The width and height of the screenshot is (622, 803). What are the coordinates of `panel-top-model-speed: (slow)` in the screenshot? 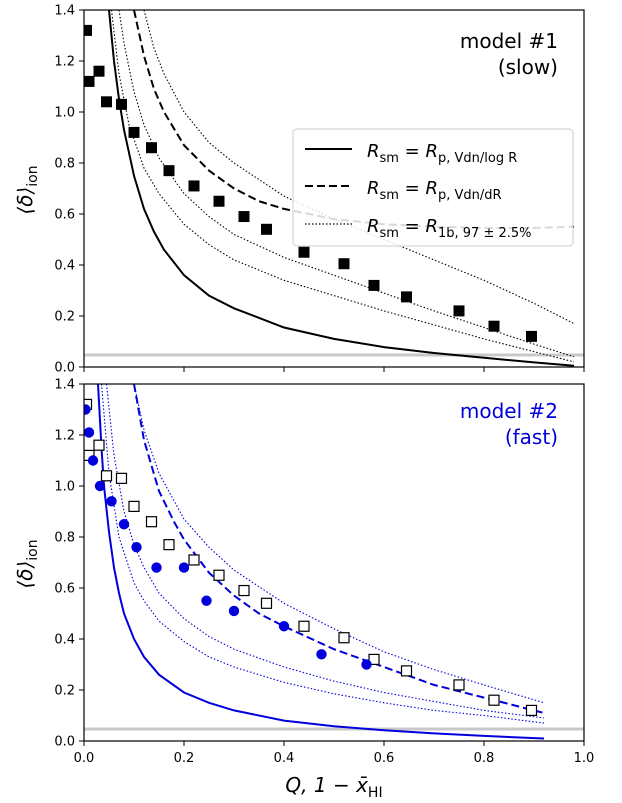 It's located at (528, 67).